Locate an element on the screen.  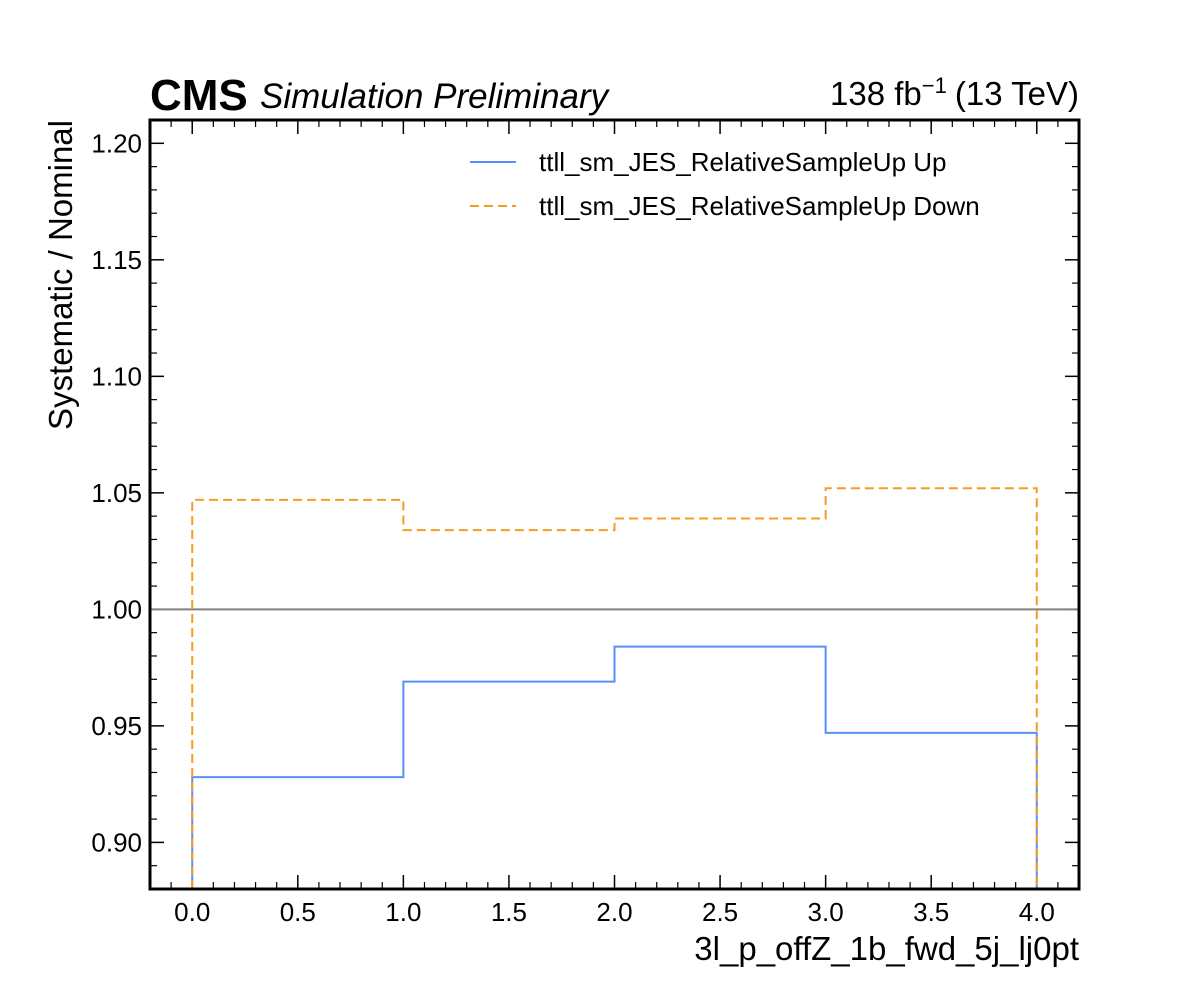
x-tick-label: 2.5 is located at coordinates (720, 912).